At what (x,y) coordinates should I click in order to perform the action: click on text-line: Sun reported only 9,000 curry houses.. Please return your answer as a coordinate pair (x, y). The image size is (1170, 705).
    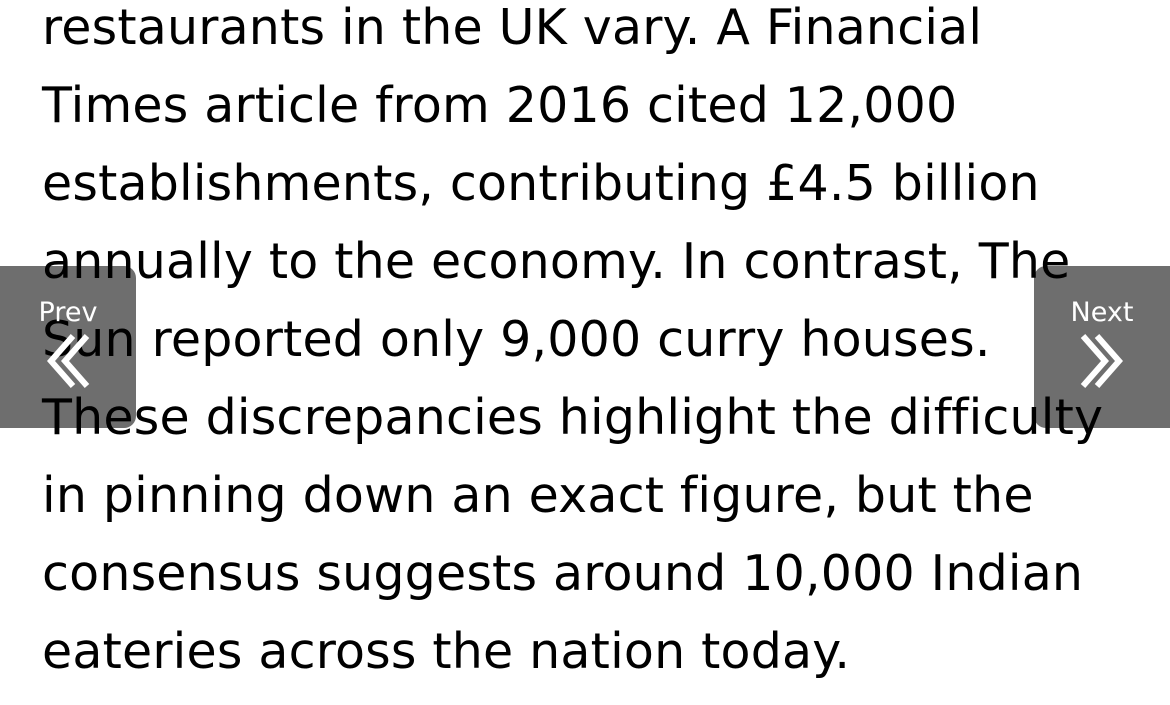
    Looking at the image, I should click on (516, 339).